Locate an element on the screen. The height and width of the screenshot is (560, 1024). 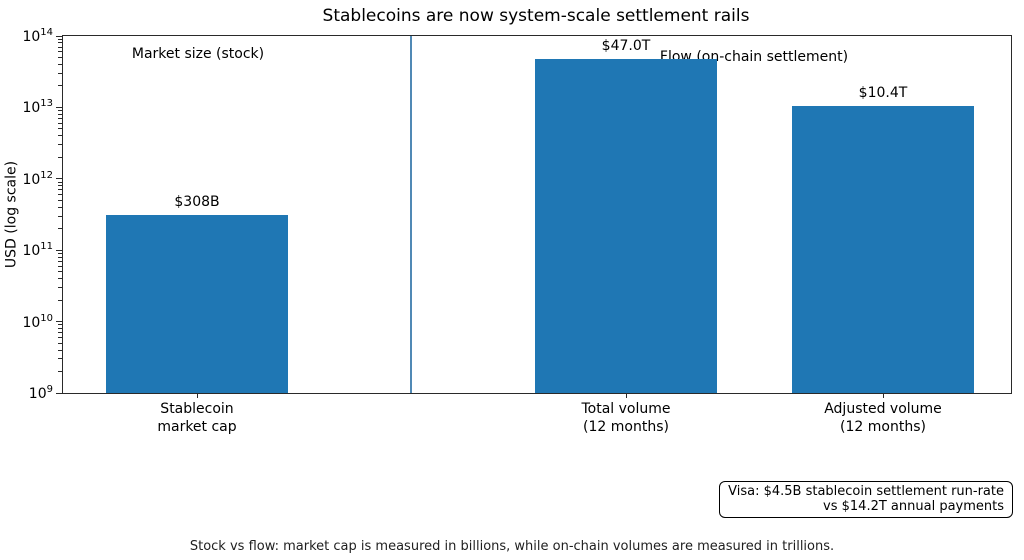
y-tick-label: 1012 is located at coordinates (37, 178).